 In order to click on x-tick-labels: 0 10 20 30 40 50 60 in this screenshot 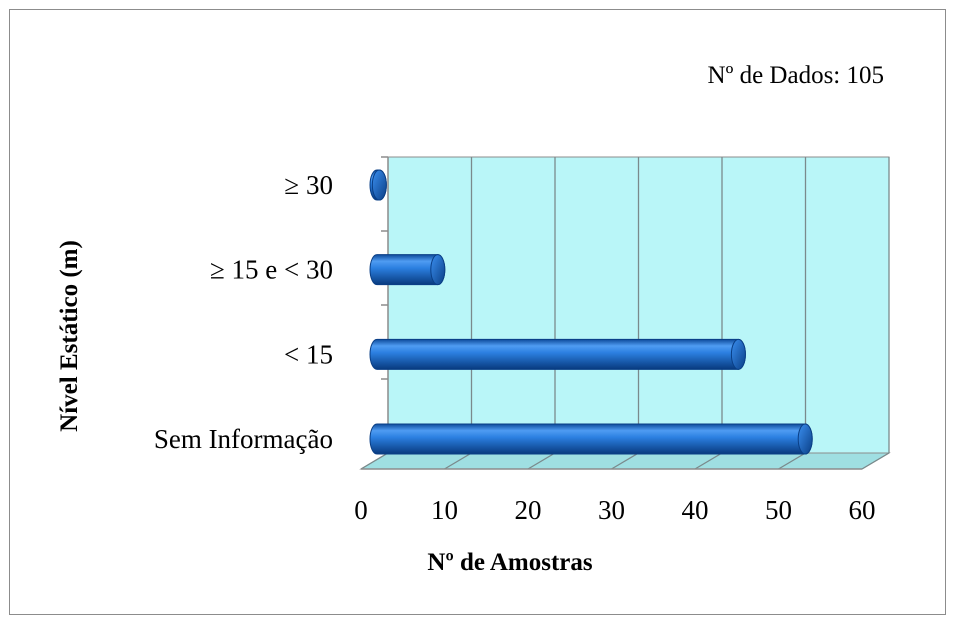, I will do `click(614, 510)`.